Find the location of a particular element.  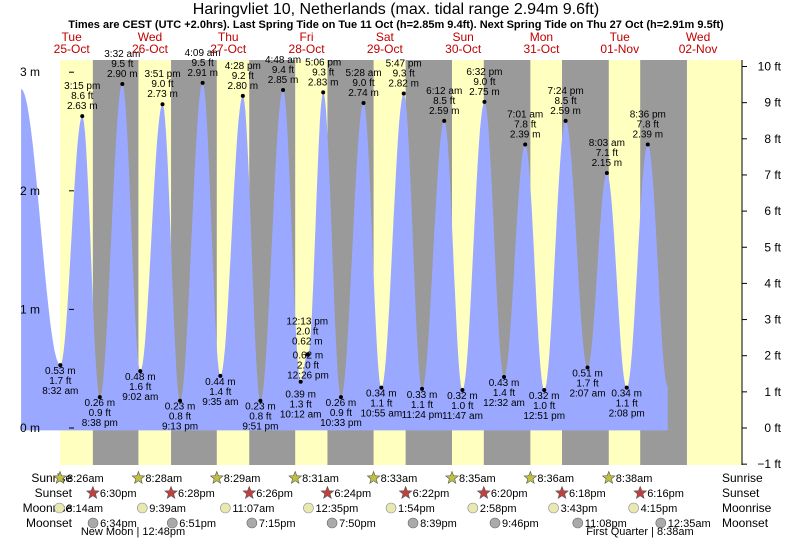

tide-label: 7:01 am is located at coordinates (525, 115).